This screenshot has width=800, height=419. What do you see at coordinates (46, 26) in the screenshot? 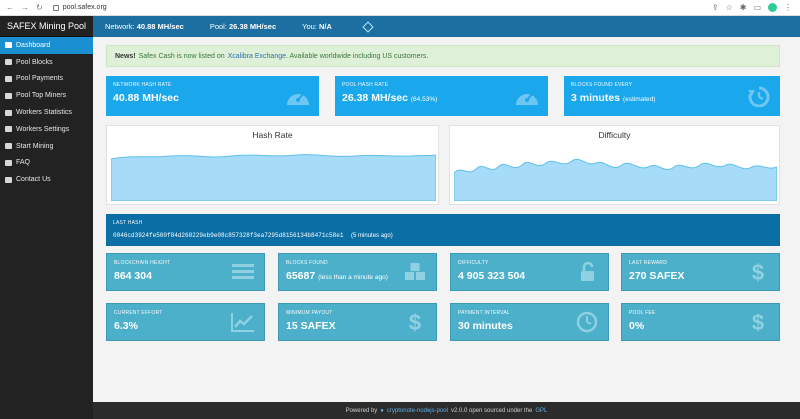
I see `brand-title: SAFEX Mining Pool` at bounding box center [46, 26].